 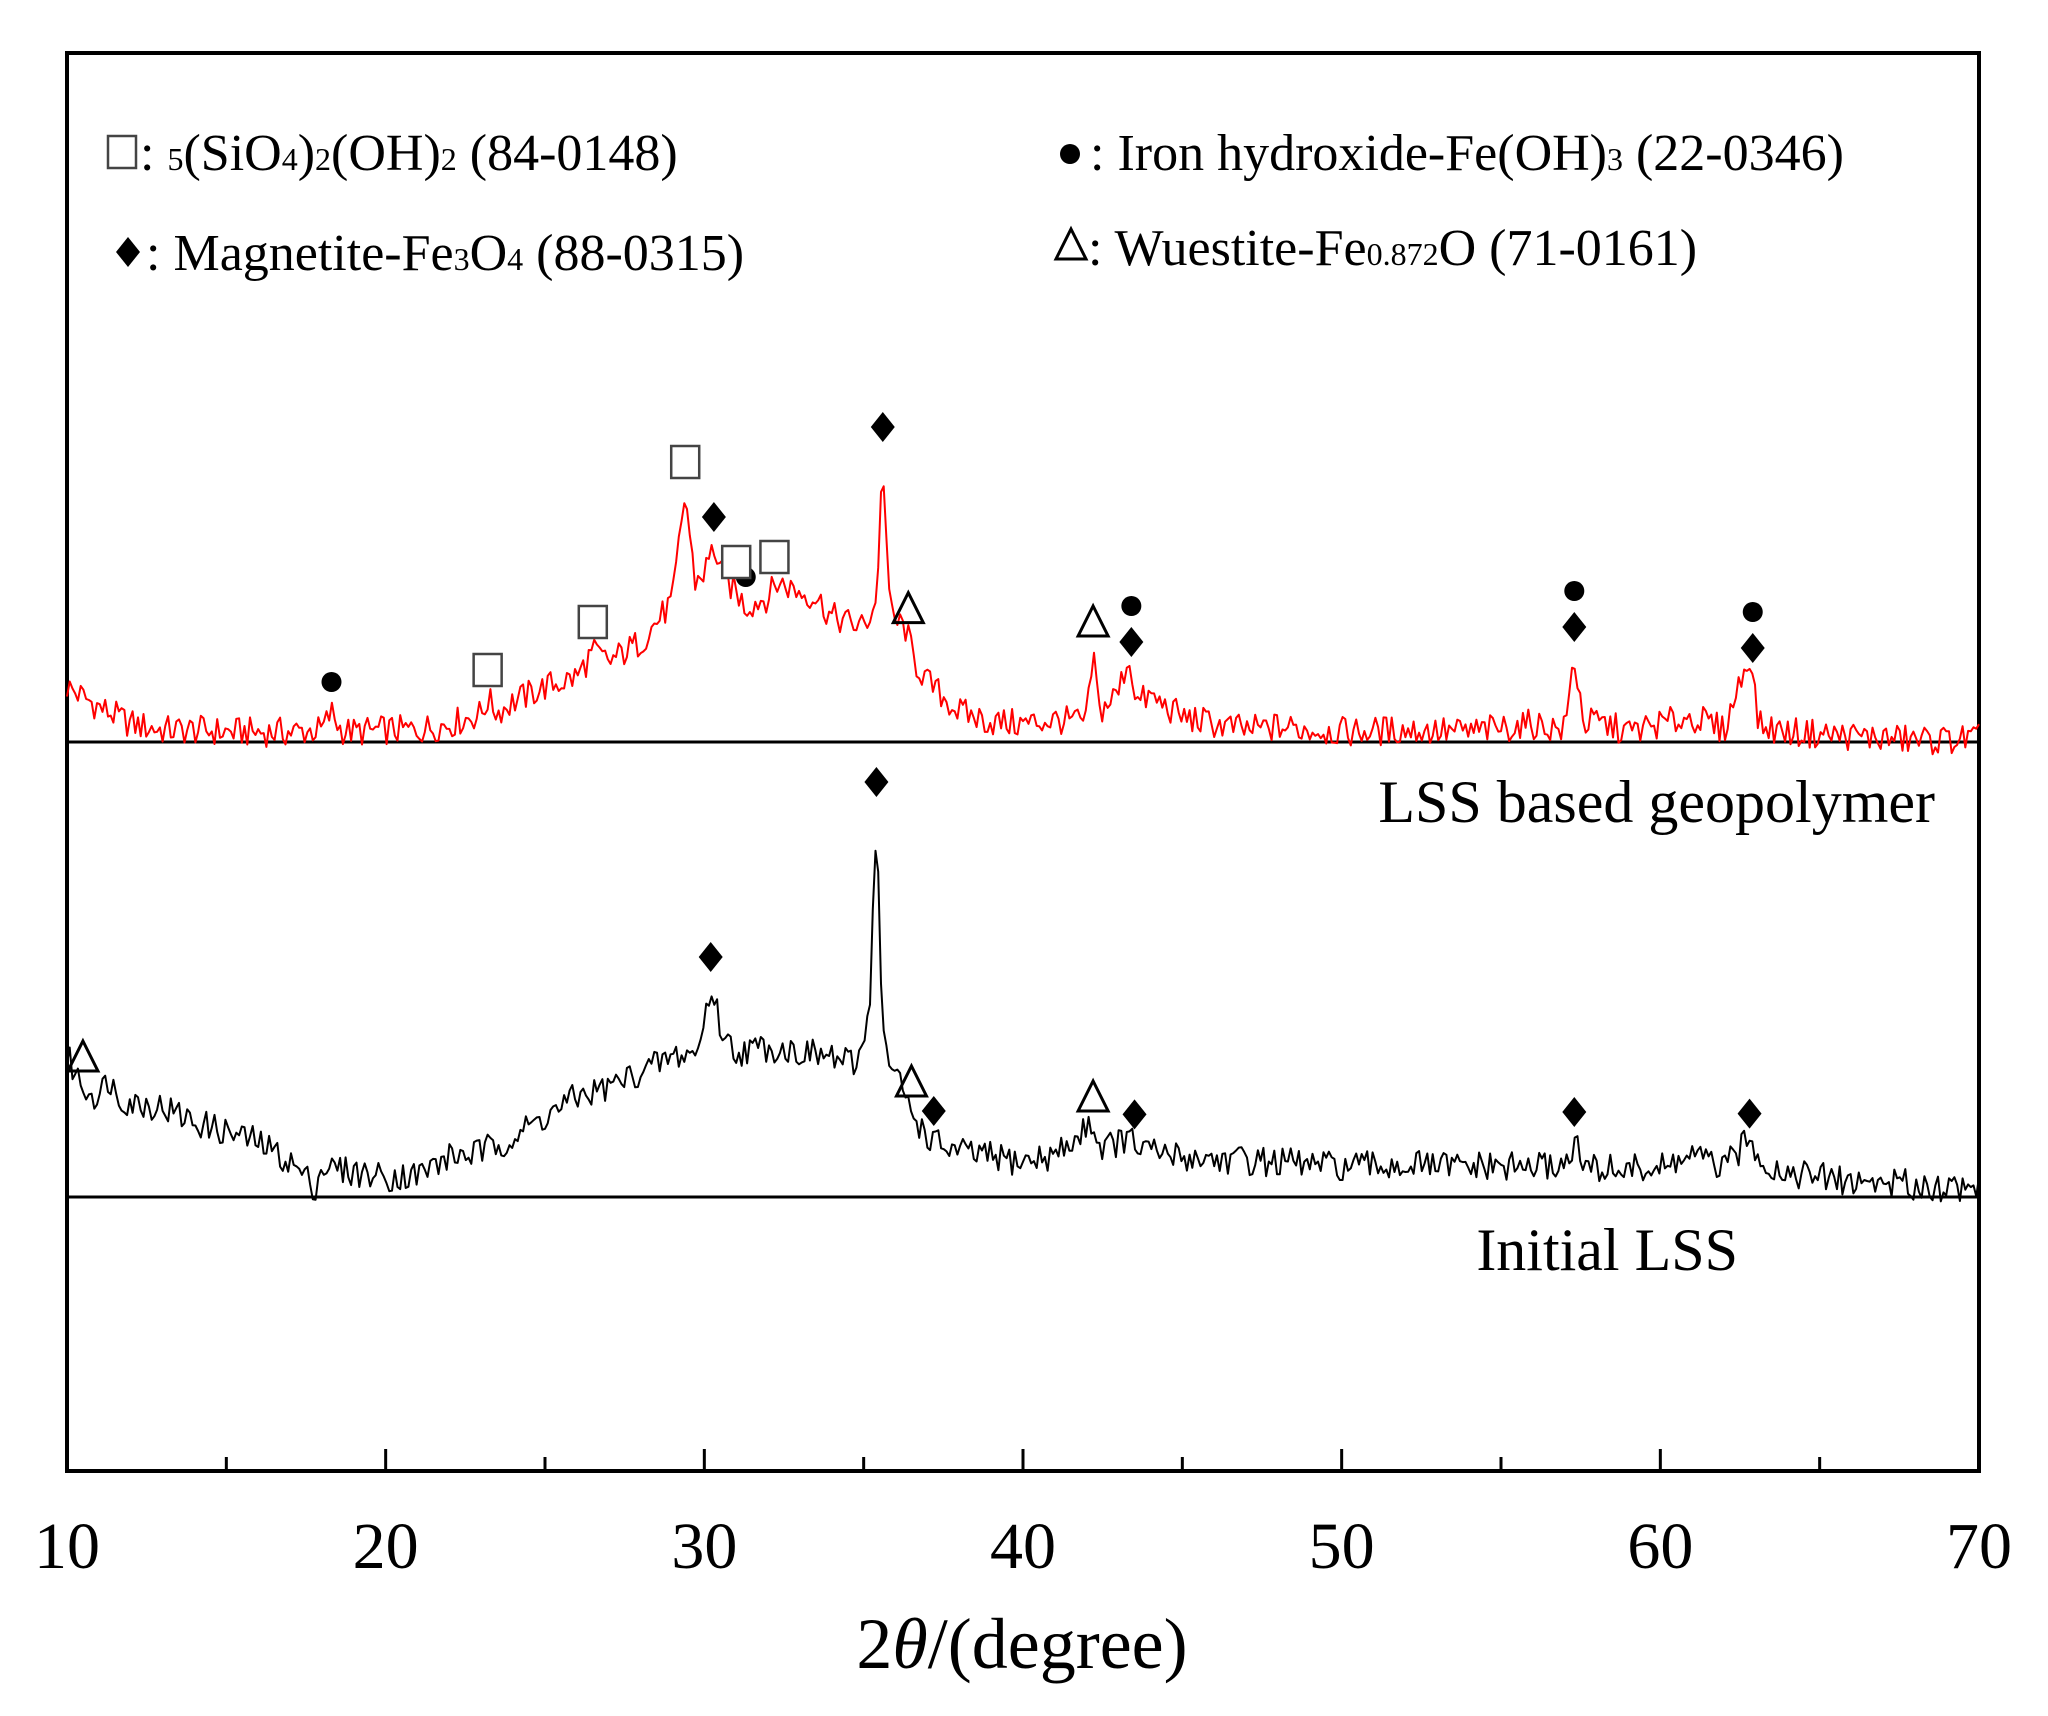 I want to click on legend-text-part: (OH), so click(x=386, y=153).